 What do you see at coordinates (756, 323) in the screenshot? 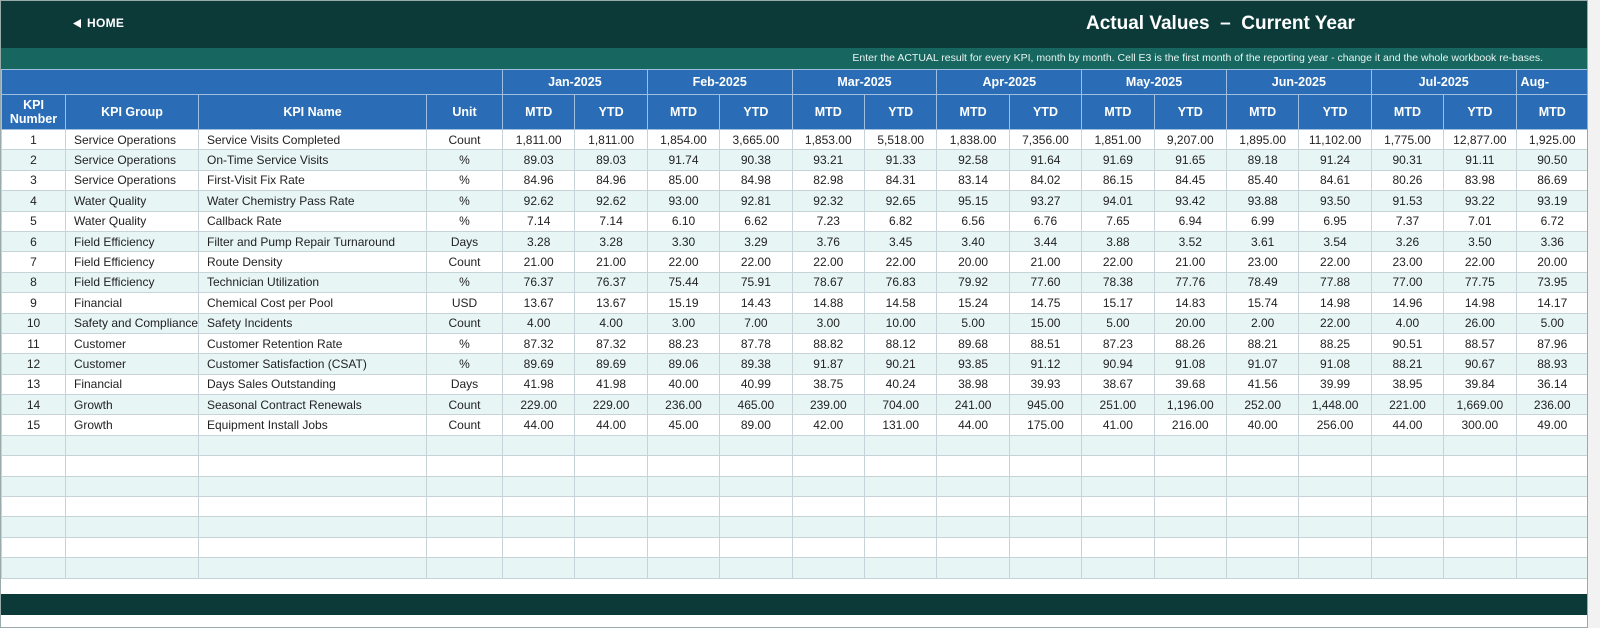
I see `cell: 7.00` at bounding box center [756, 323].